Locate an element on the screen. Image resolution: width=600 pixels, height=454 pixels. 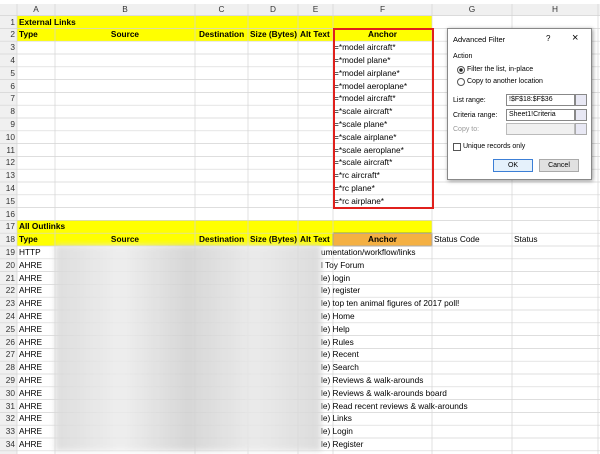
radio-selected is located at coordinates (461, 70).